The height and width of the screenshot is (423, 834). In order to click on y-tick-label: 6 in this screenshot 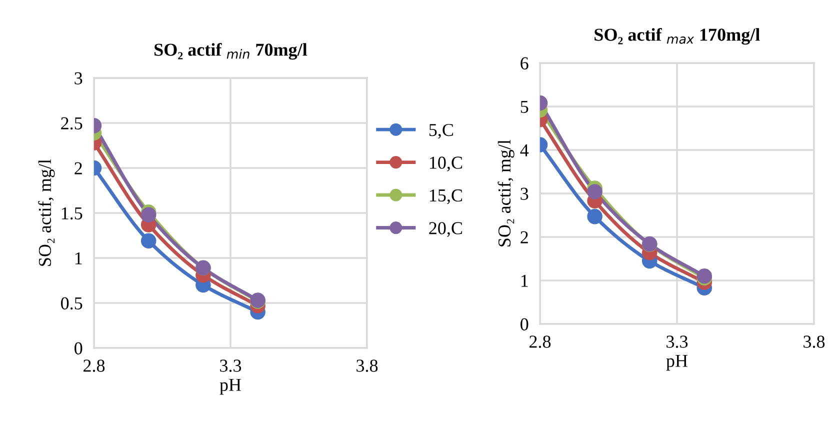, I will do `click(524, 63)`.